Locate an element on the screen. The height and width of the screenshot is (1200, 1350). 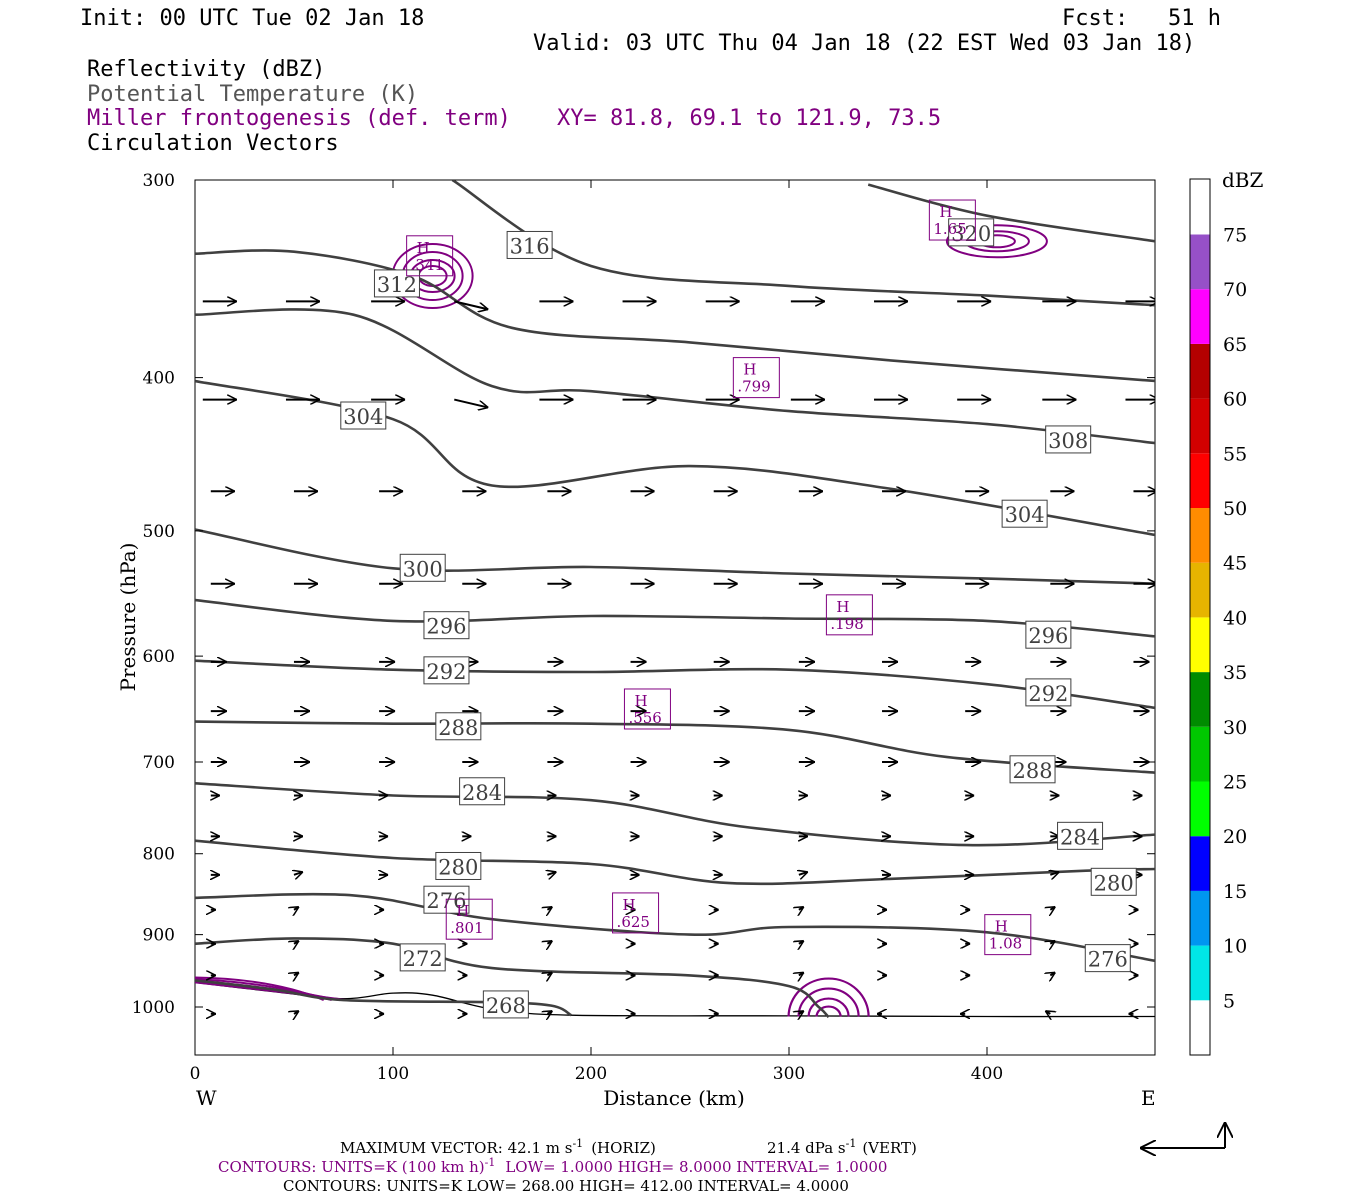
fronto-max-value: 1.65 is located at coordinates (949, 229).